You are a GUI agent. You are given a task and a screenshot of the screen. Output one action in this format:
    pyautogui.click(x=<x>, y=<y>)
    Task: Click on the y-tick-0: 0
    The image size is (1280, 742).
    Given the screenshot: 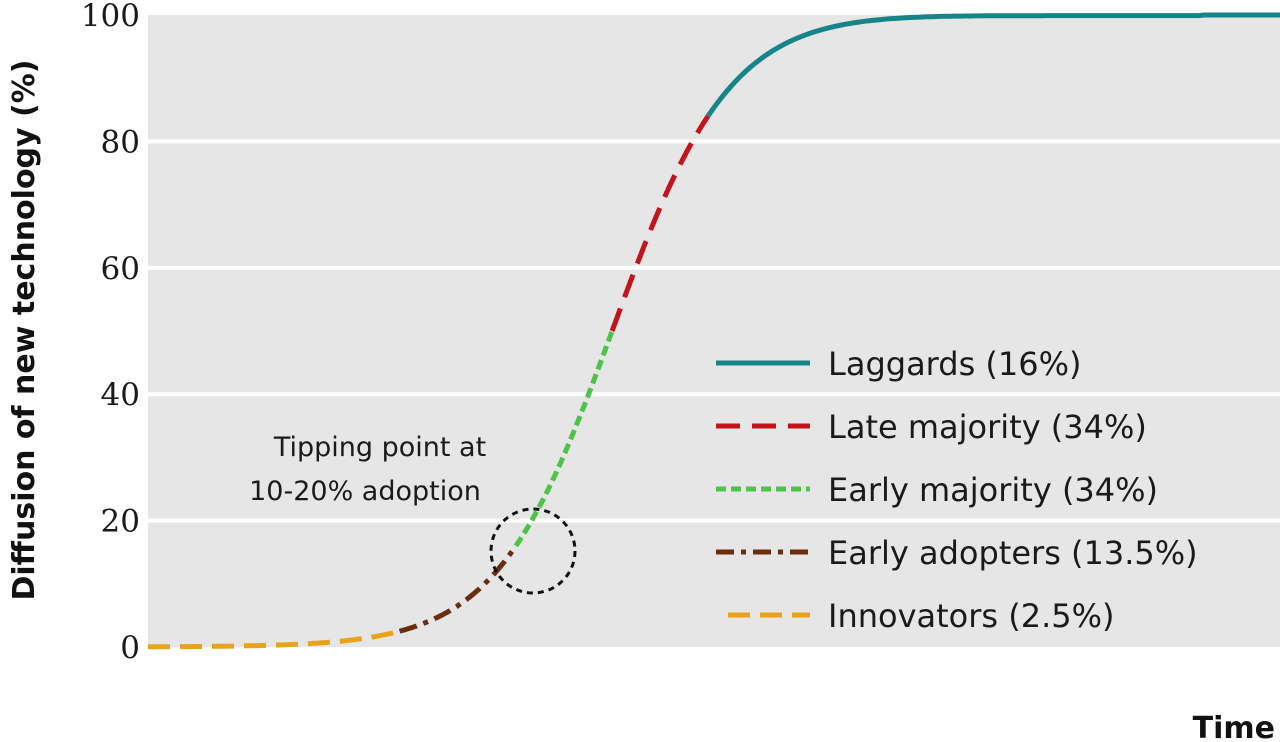 What is the action you would take?
    pyautogui.click(x=130, y=648)
    